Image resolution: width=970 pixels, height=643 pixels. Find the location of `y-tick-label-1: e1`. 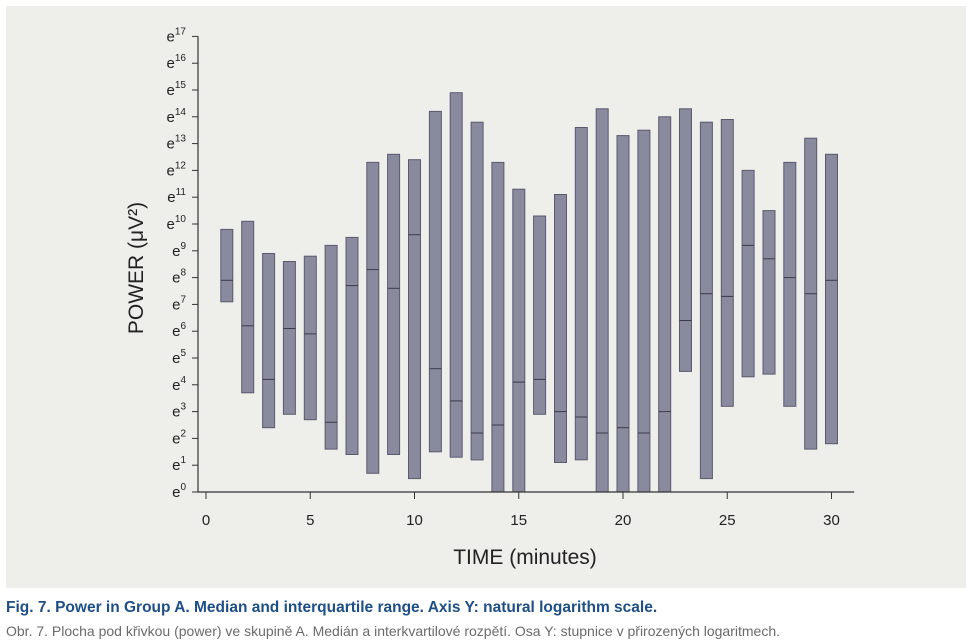

y-tick-label-1: e1 is located at coordinates (179, 464).